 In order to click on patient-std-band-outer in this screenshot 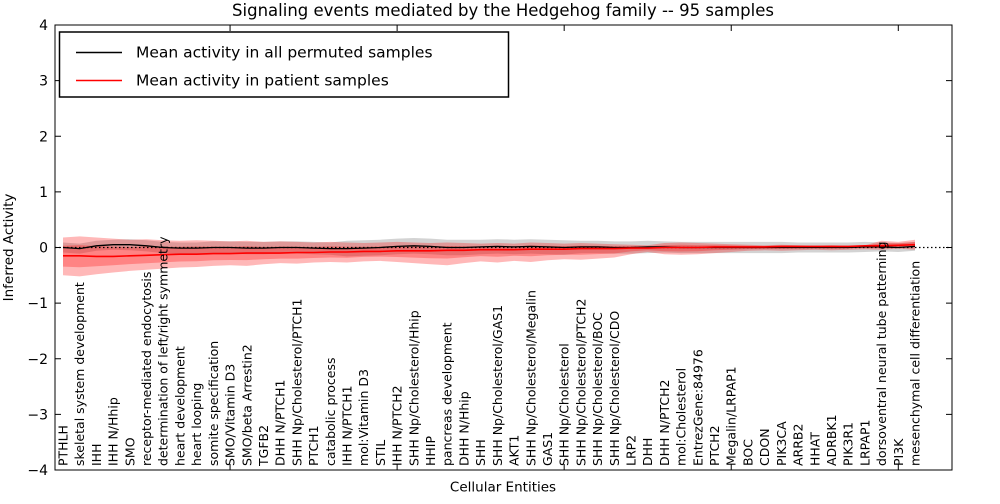, I will do `click(489, 256)`.